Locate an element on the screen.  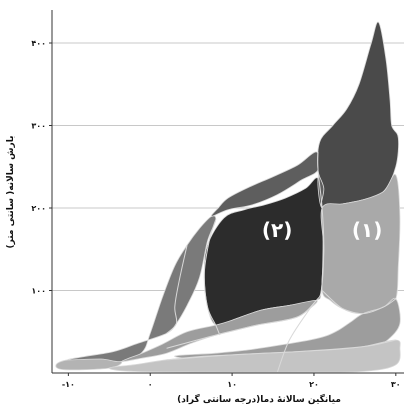
region-labels: (۲) (۱) is located at coordinates (322, 230).